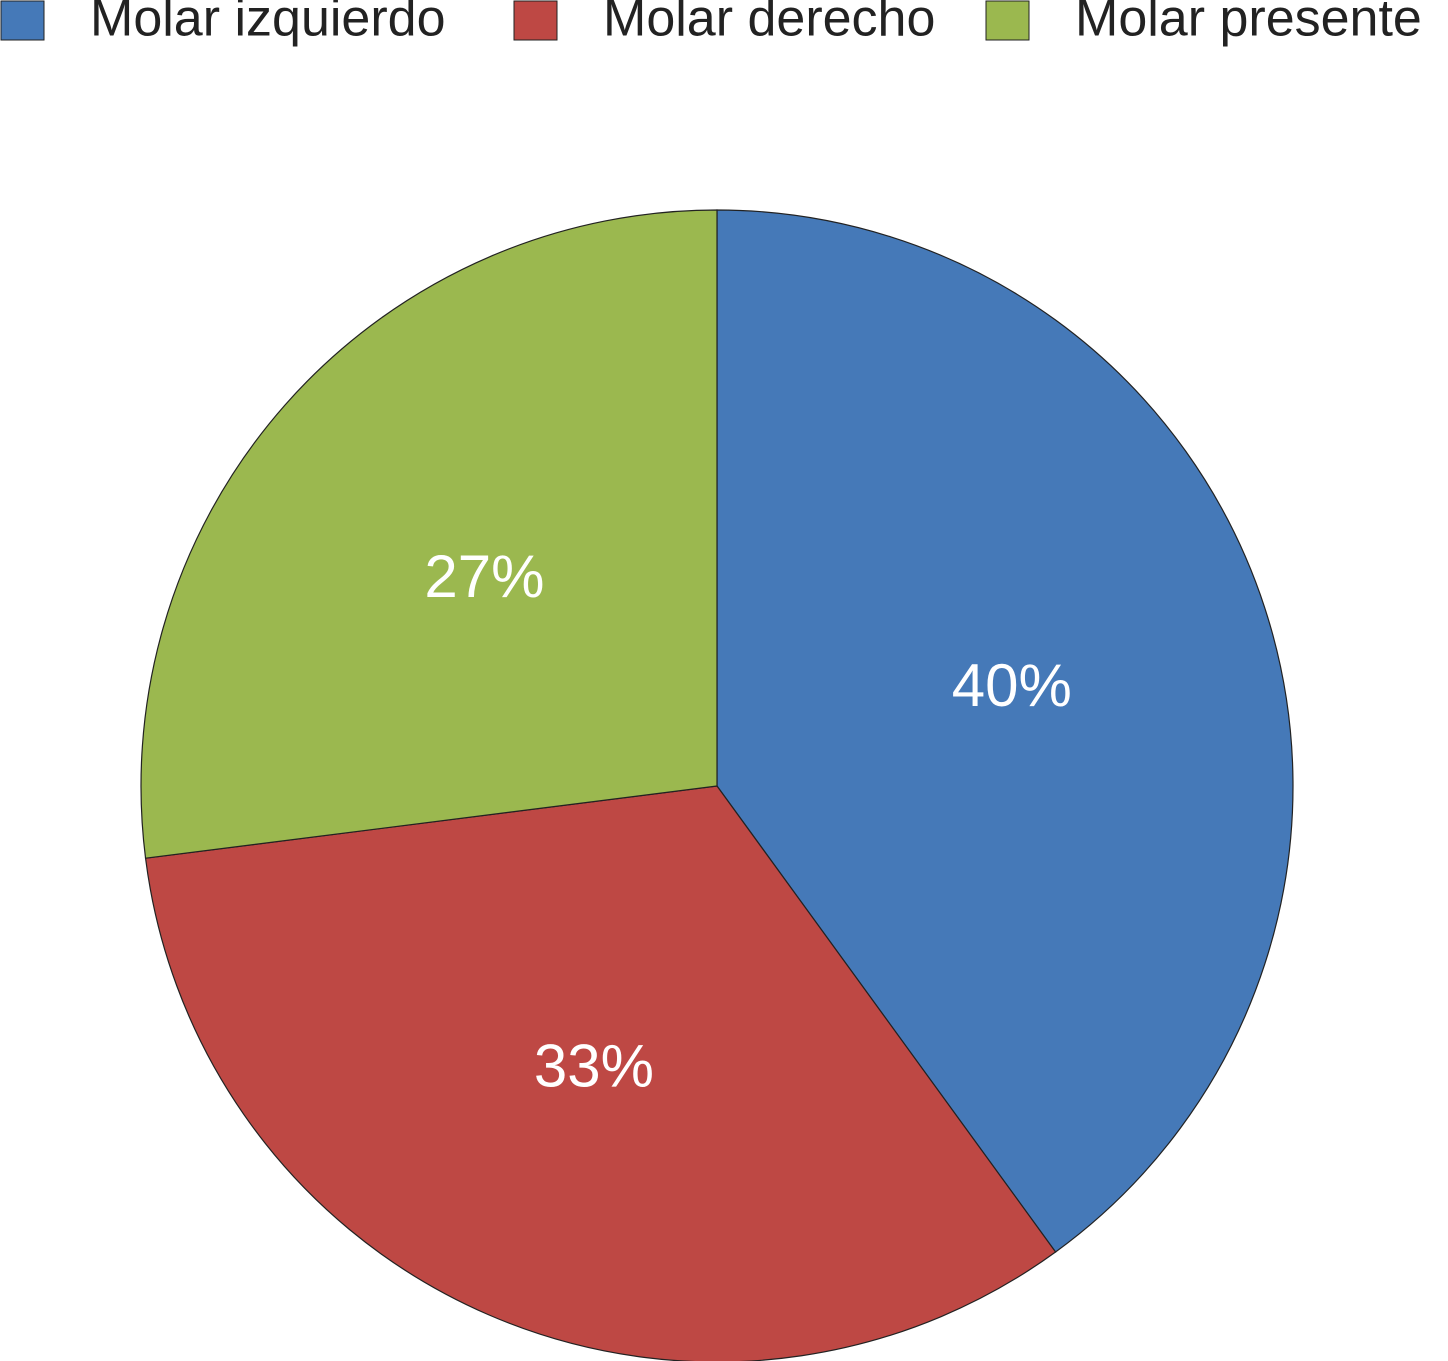 Image resolution: width=1448 pixels, height=1361 pixels. What do you see at coordinates (1248, 24) in the screenshot?
I see `legend-label: Molar presente` at bounding box center [1248, 24].